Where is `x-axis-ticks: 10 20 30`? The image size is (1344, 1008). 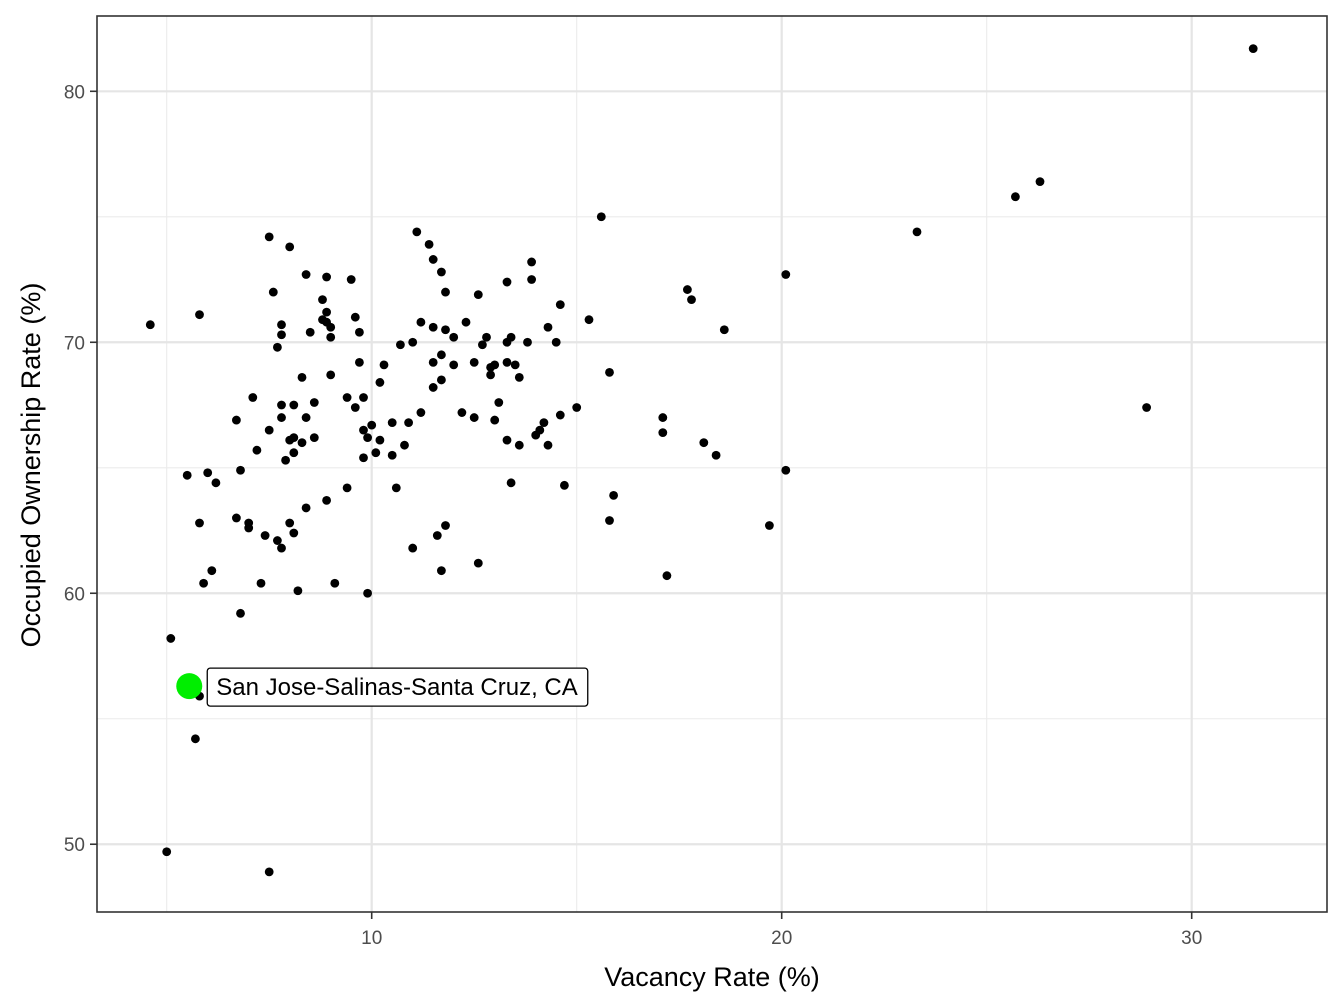
x-axis-ticks: 10 20 30 is located at coordinates (781, 930).